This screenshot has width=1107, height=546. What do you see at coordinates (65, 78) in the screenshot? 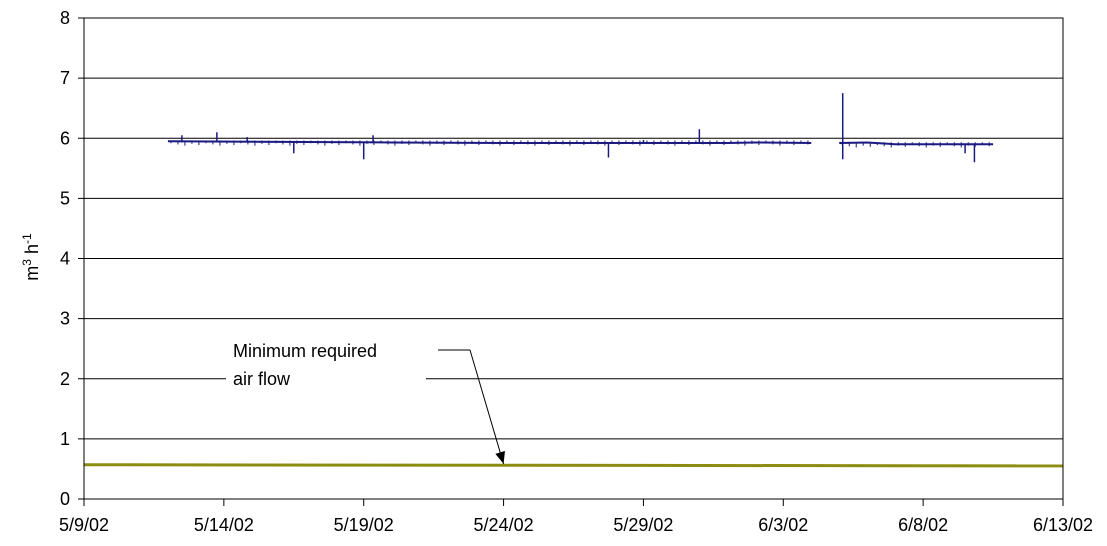
I see `y-tick-label: 7` at bounding box center [65, 78].